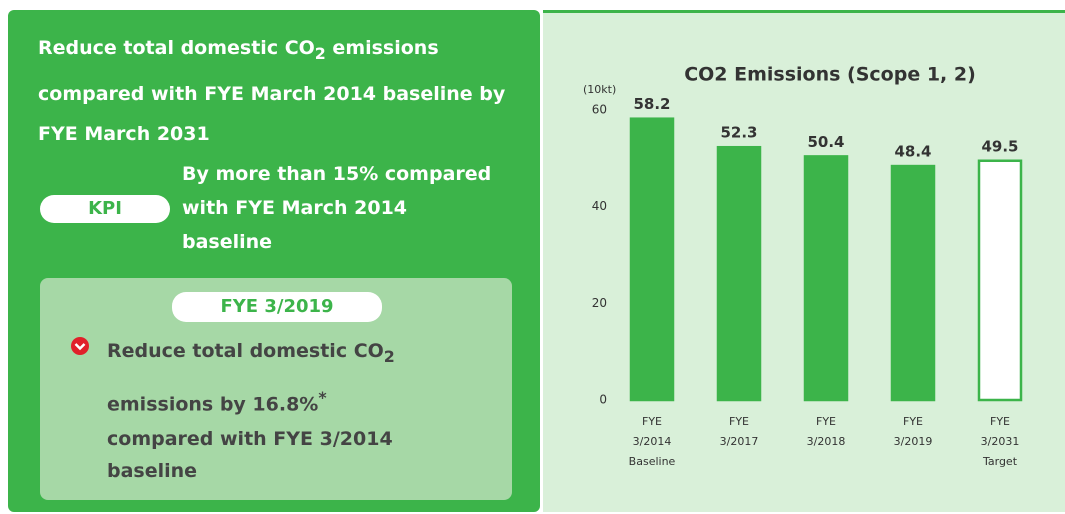 The image size is (1065, 514). Describe the element at coordinates (738, 133) in the screenshot. I see `value-label: 52.3` at that location.